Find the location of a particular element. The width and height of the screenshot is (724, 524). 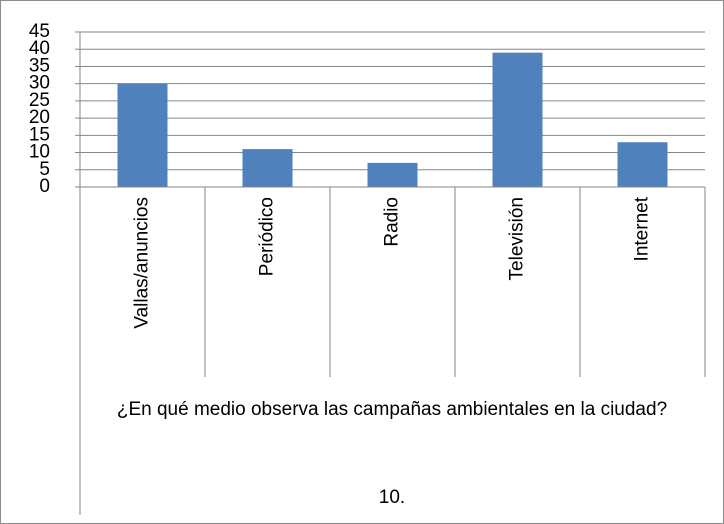

y-tick-label: 10 is located at coordinates (39, 152).